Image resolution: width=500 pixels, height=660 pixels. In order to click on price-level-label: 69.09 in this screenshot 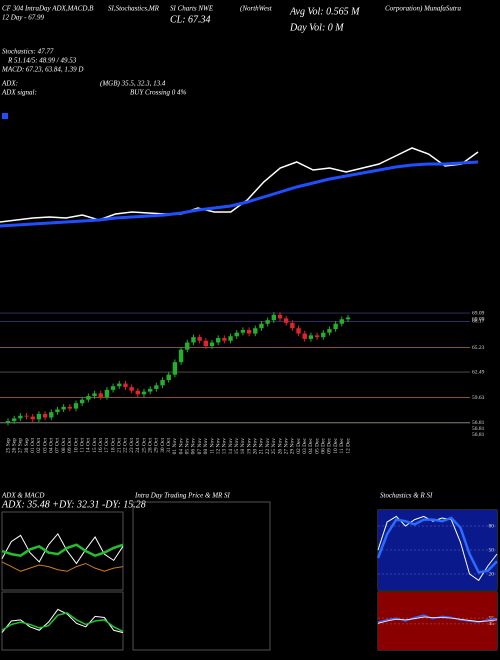, I will do `click(478, 313)`.